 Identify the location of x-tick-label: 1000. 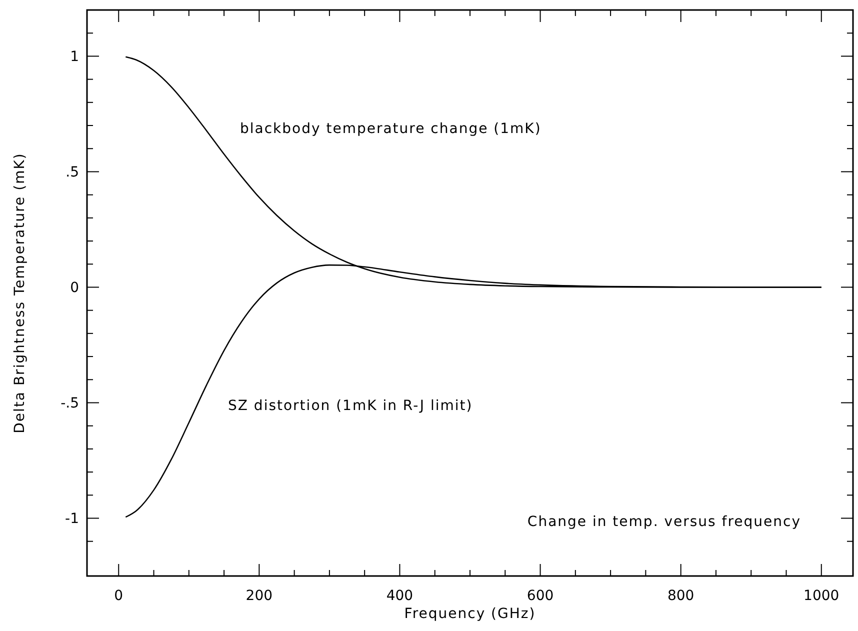
(822, 596).